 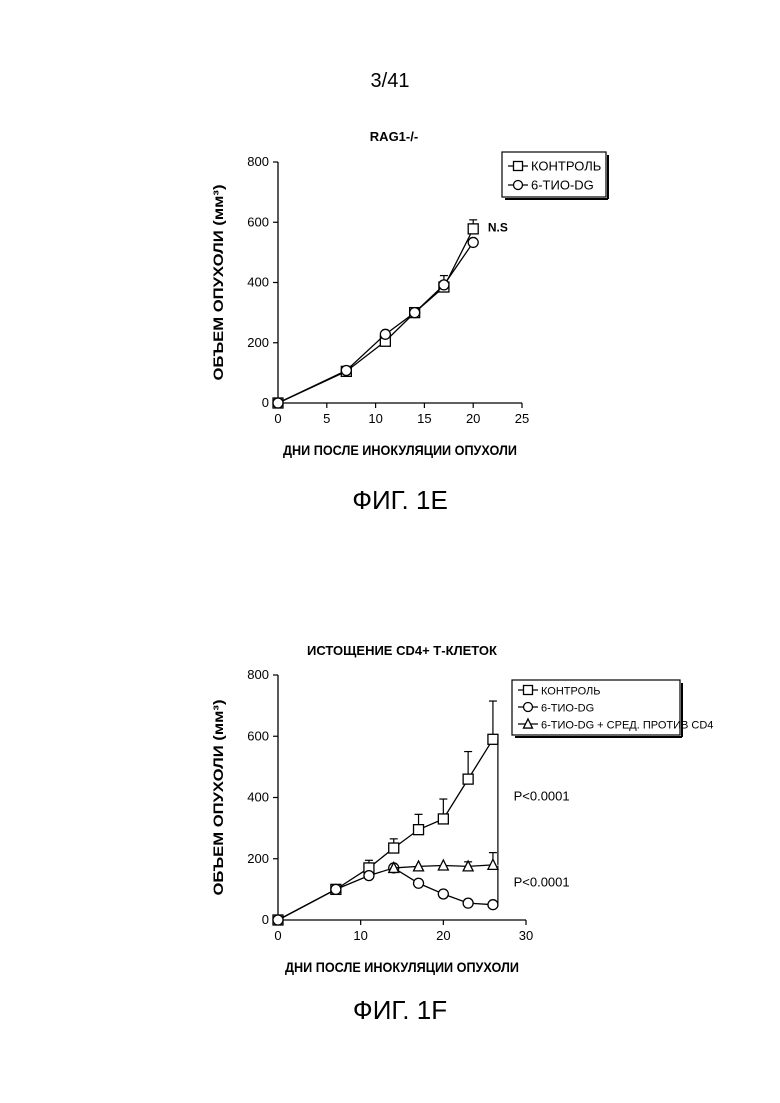 What do you see at coordinates (258, 674) in the screenshot?
I see `y-tick-label: 800` at bounding box center [258, 674].